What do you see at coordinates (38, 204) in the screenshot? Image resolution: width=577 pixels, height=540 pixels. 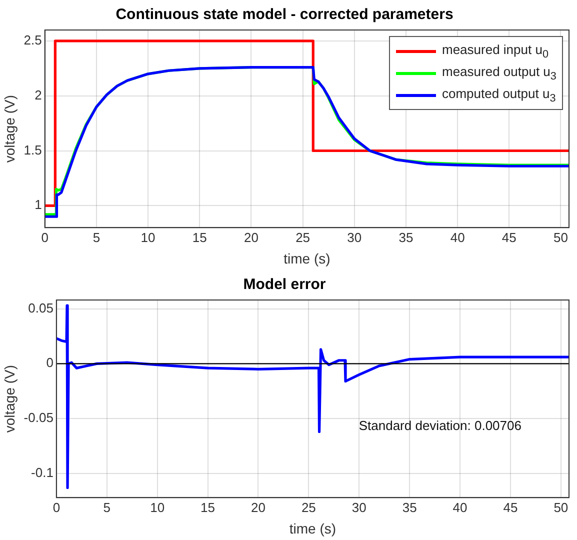 I see `y-tick-label: 1` at bounding box center [38, 204].